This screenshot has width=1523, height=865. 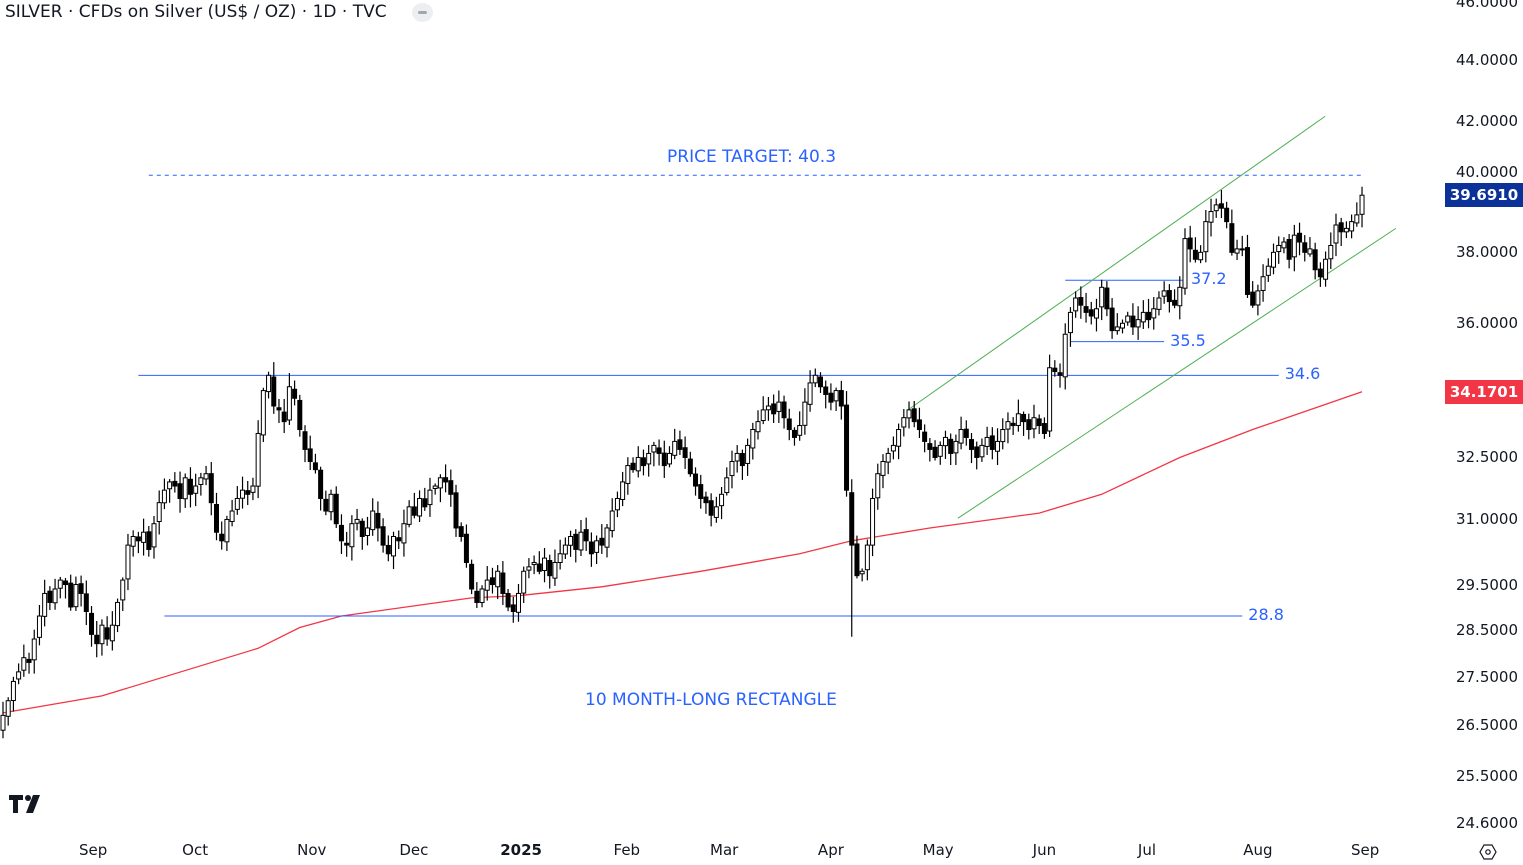 What do you see at coordinates (1486, 323) in the screenshot?
I see `price-tick-label: 36.0000` at bounding box center [1486, 323].